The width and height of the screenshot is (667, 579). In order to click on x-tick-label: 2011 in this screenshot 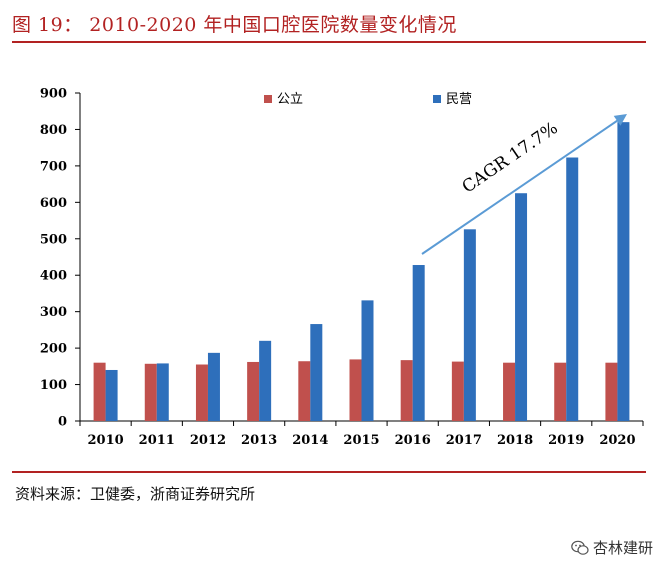, I will do `click(157, 440)`.